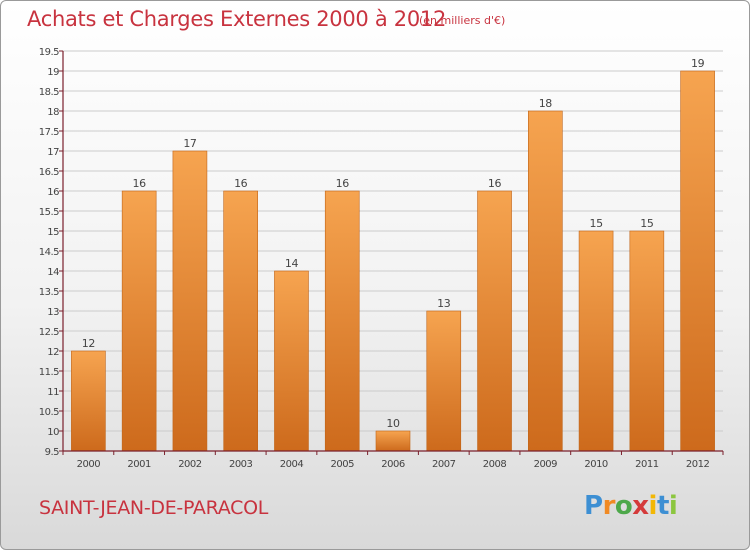  I want to click on bar-2002, so click(190, 301).